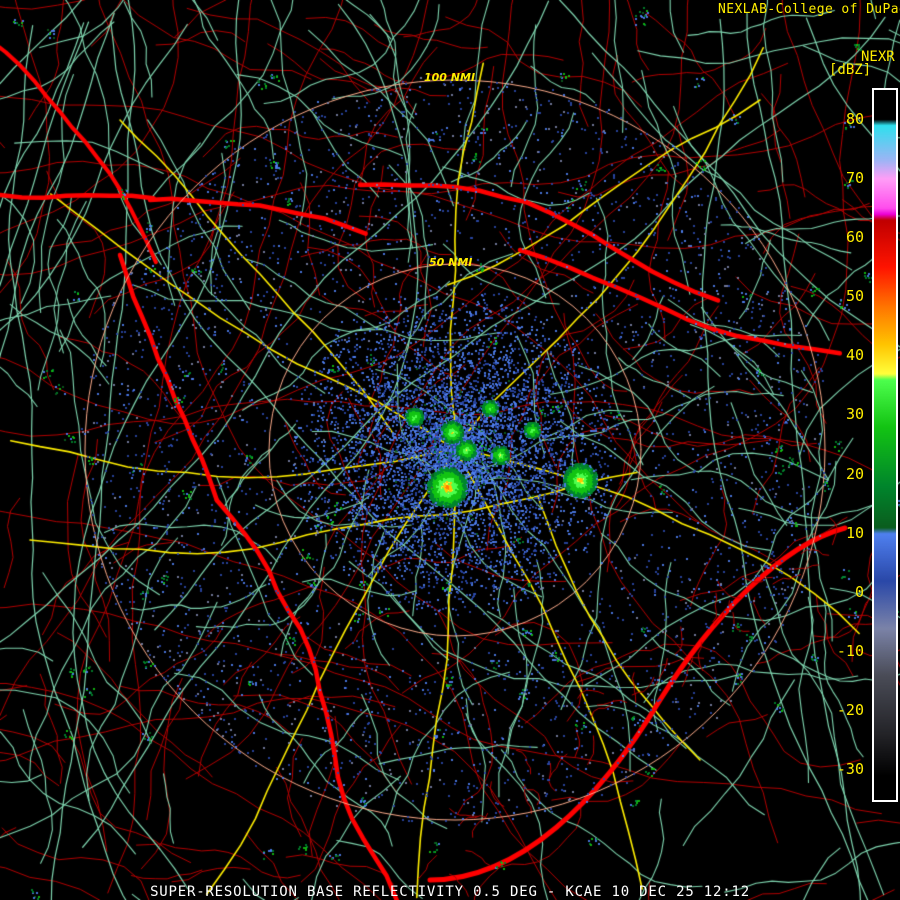 The height and width of the screenshot is (900, 900). Describe the element at coordinates (885, 445) in the screenshot. I see `reflectivity-colorbar` at that location.